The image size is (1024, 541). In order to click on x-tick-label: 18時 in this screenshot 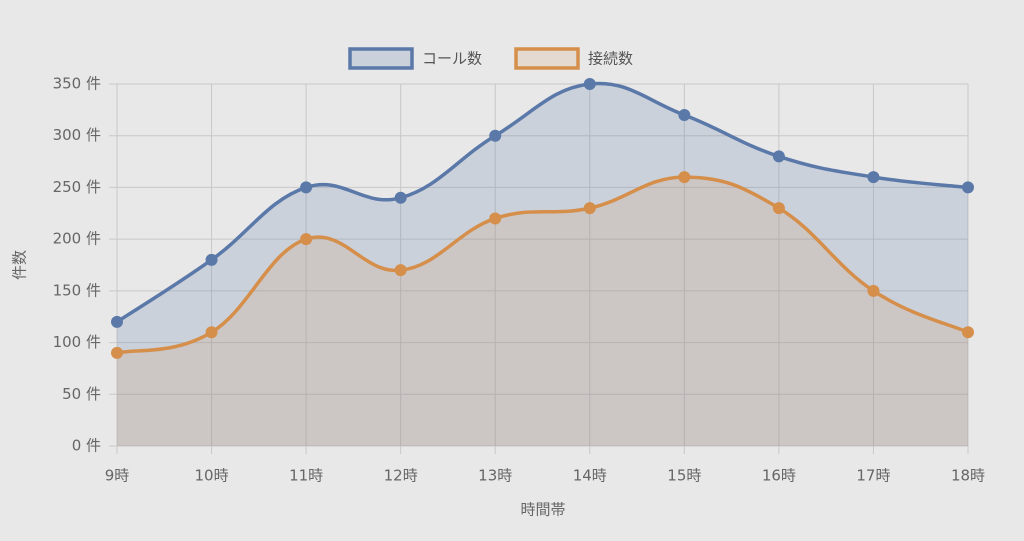, I will do `click(968, 476)`.